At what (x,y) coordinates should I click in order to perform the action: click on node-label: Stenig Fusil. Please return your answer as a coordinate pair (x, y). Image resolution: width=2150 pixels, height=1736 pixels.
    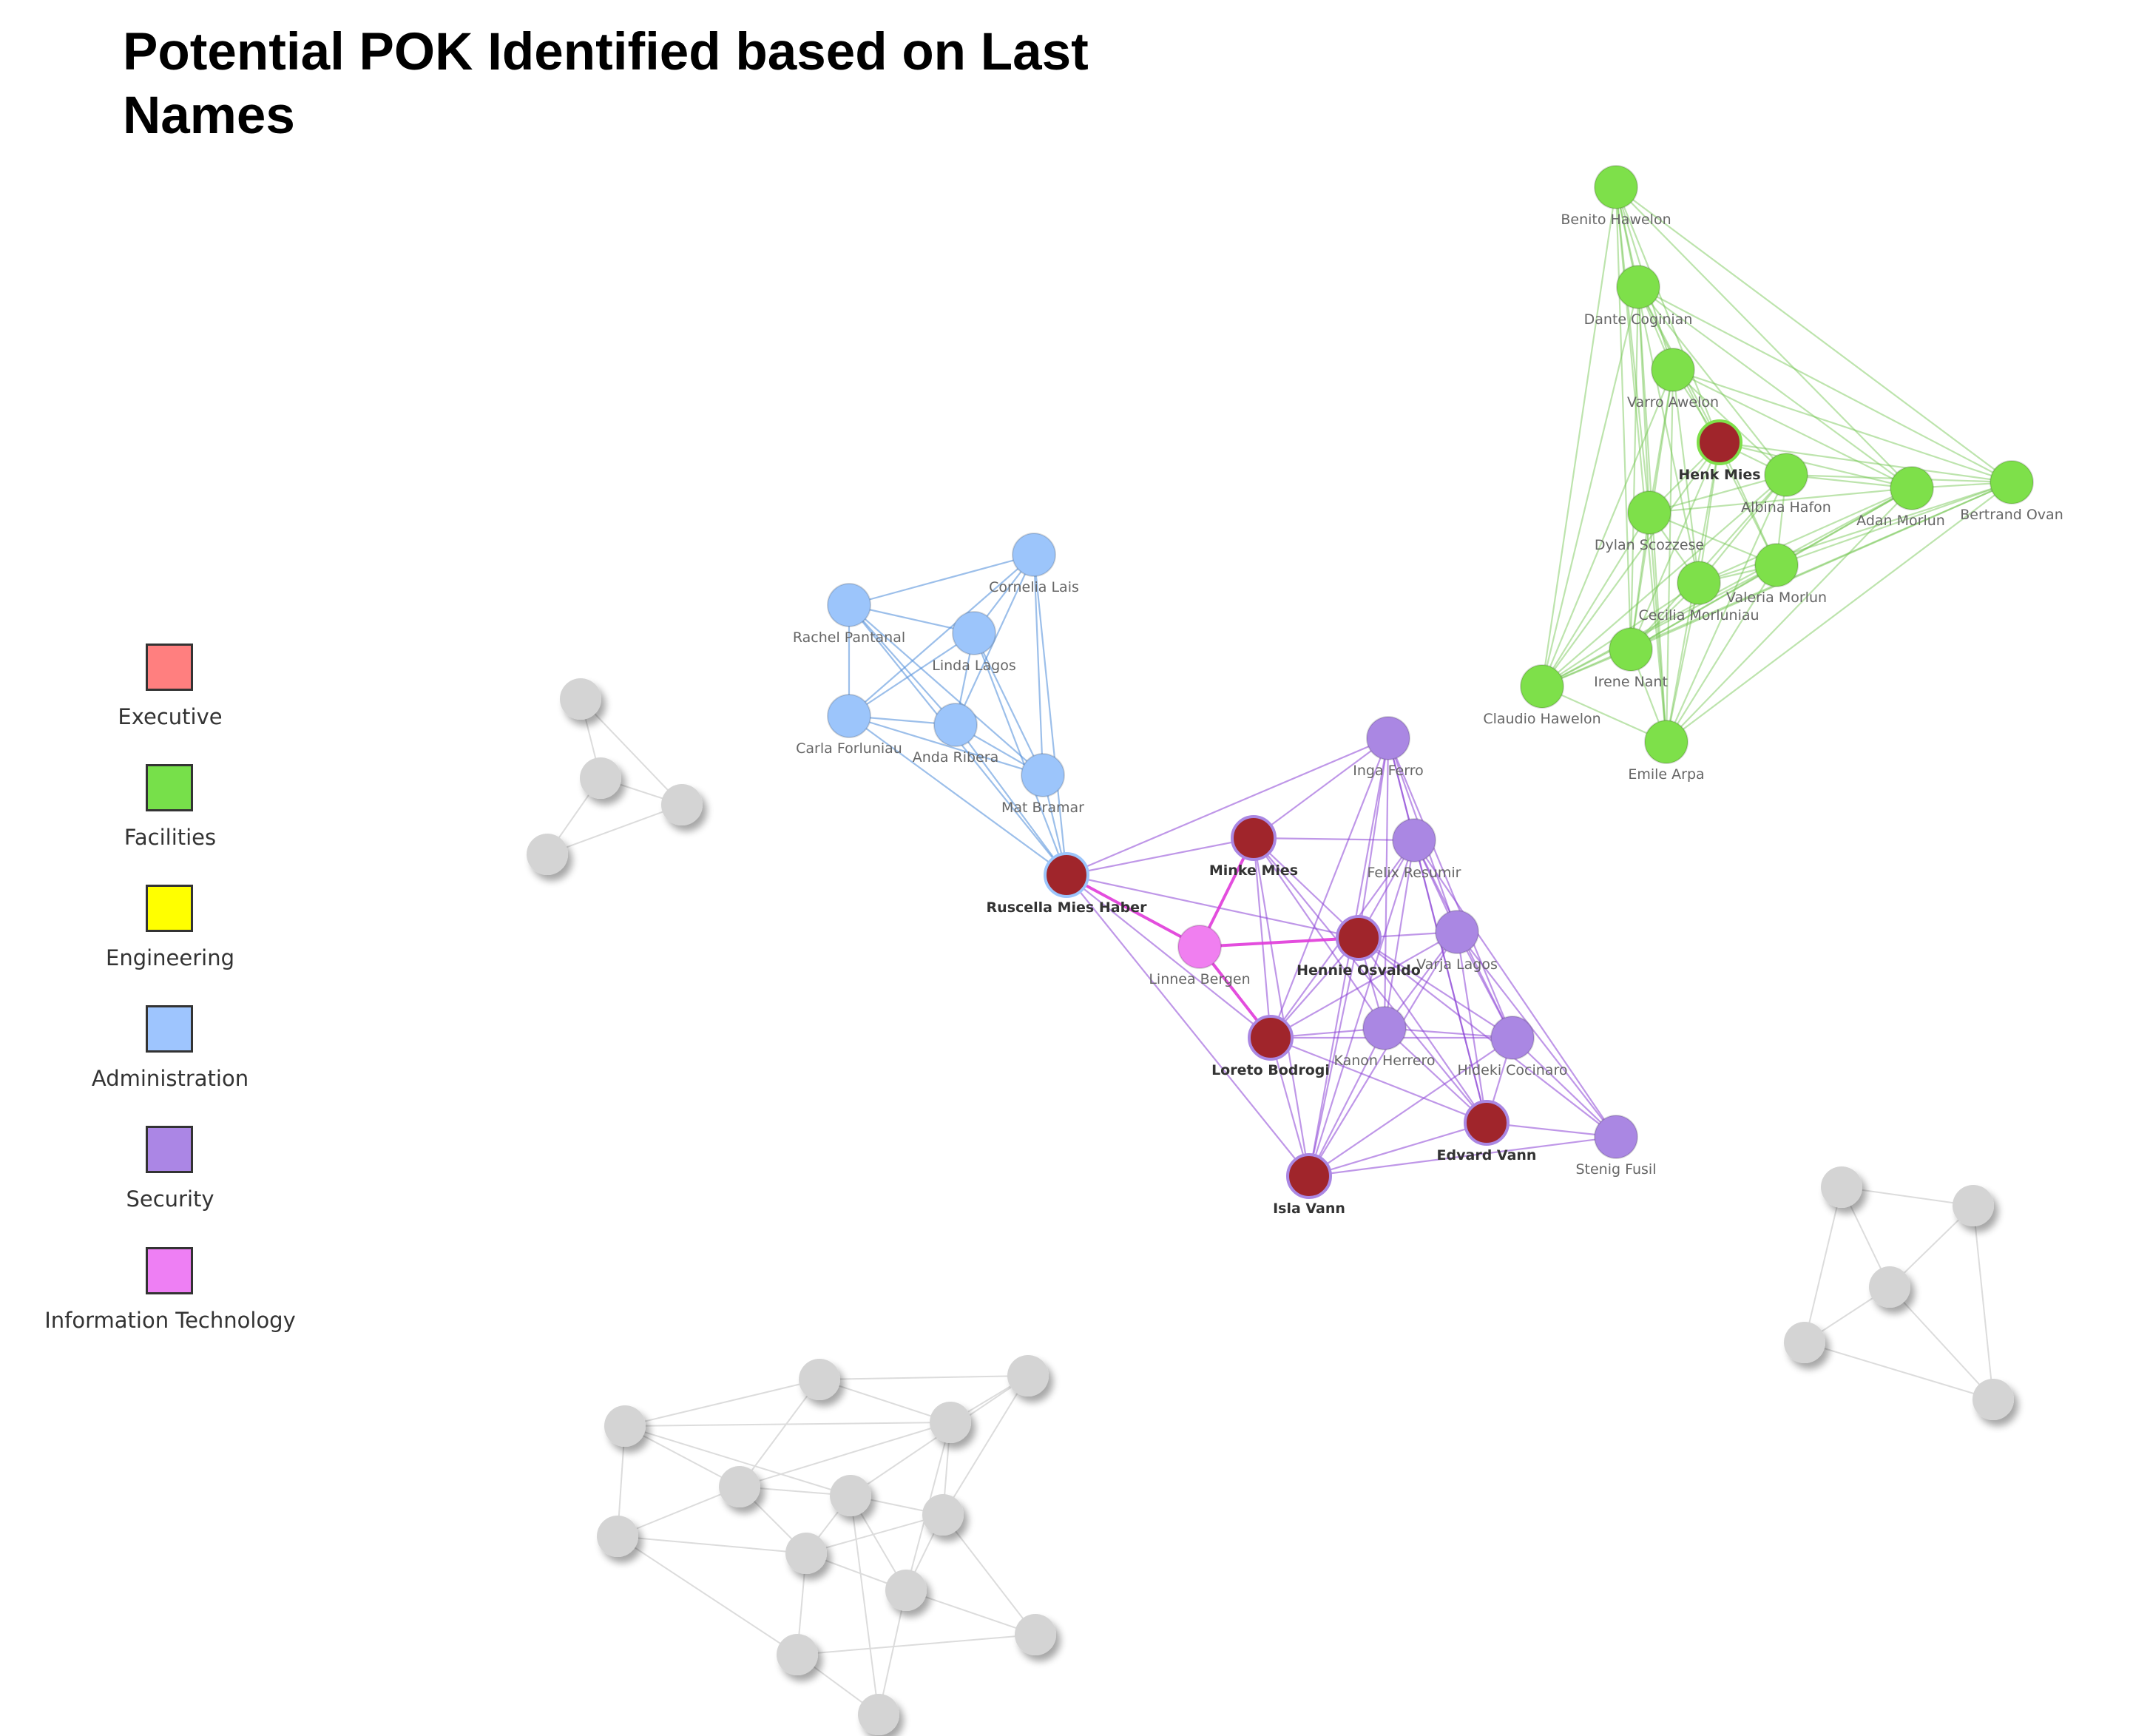
    Looking at the image, I should click on (1615, 1169).